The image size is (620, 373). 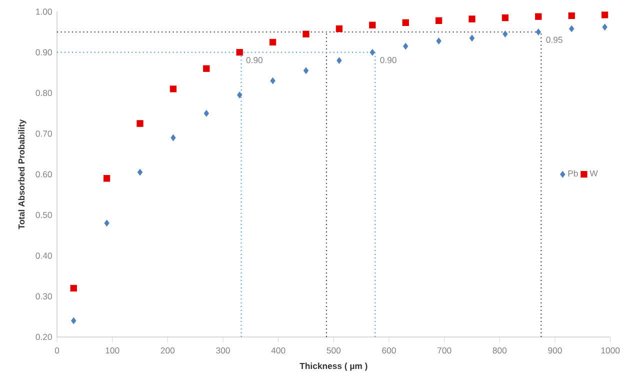 I want to click on x-tick-label: 300, so click(x=223, y=350).